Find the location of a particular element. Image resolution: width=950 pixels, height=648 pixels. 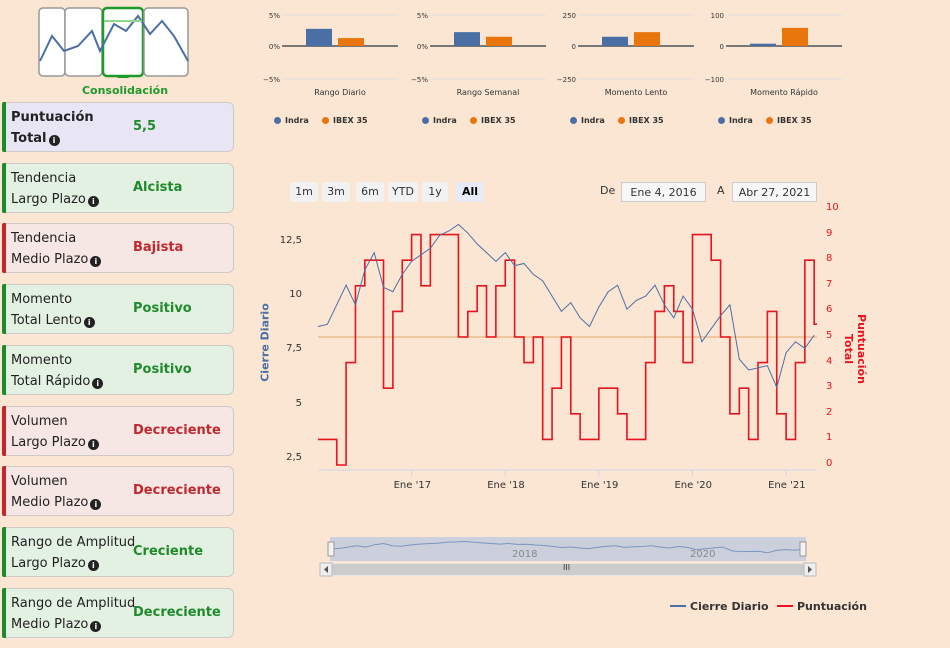

y-tick-right: 5 is located at coordinates (829, 335).